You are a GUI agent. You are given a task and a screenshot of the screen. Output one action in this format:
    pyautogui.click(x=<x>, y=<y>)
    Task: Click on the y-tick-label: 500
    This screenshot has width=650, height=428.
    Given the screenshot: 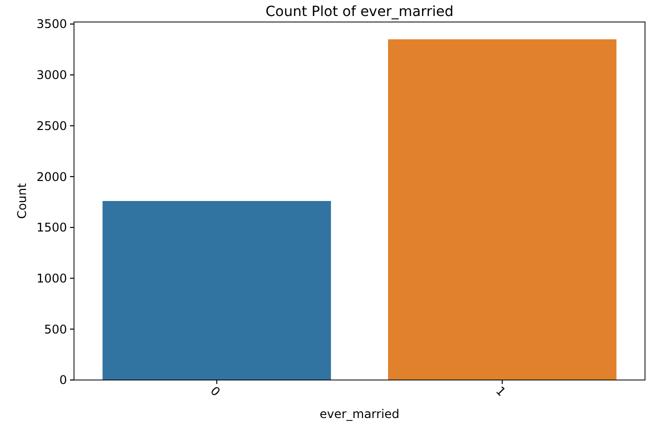 What is the action you would take?
    pyautogui.click(x=55, y=329)
    